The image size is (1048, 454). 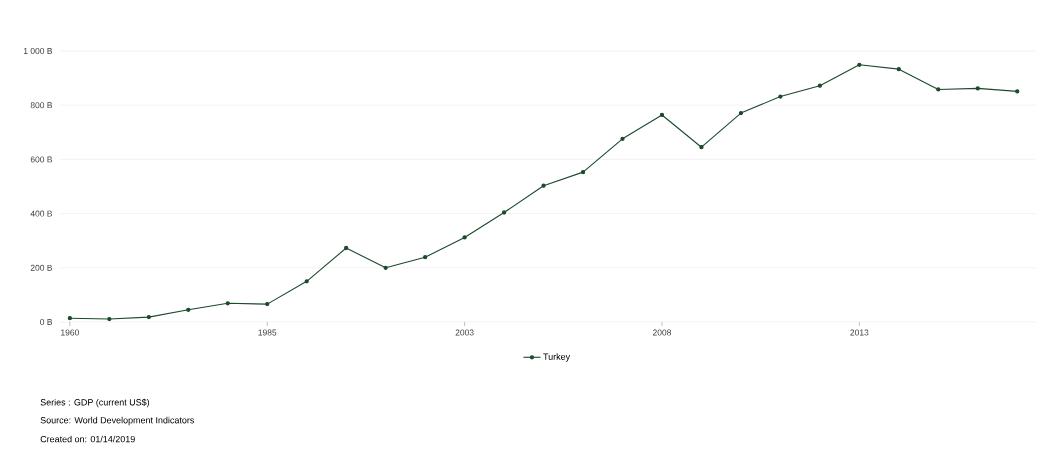 I want to click on text: Series : GDP (current US$), so click(x=95, y=403).